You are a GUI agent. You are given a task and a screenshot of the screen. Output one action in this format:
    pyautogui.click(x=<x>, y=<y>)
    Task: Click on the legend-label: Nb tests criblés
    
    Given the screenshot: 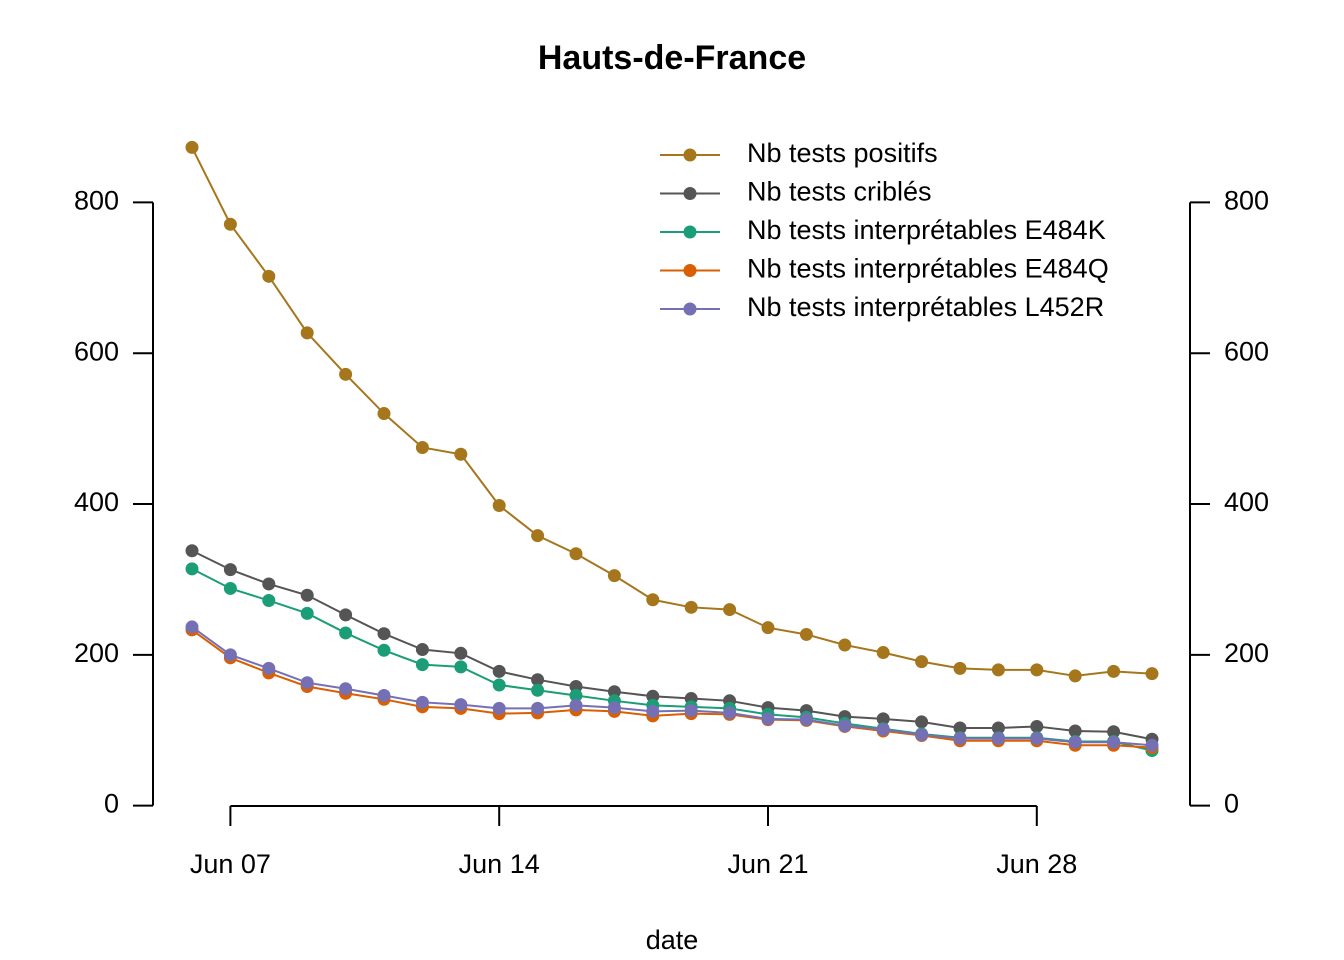 What is the action you would take?
    pyautogui.click(x=839, y=192)
    